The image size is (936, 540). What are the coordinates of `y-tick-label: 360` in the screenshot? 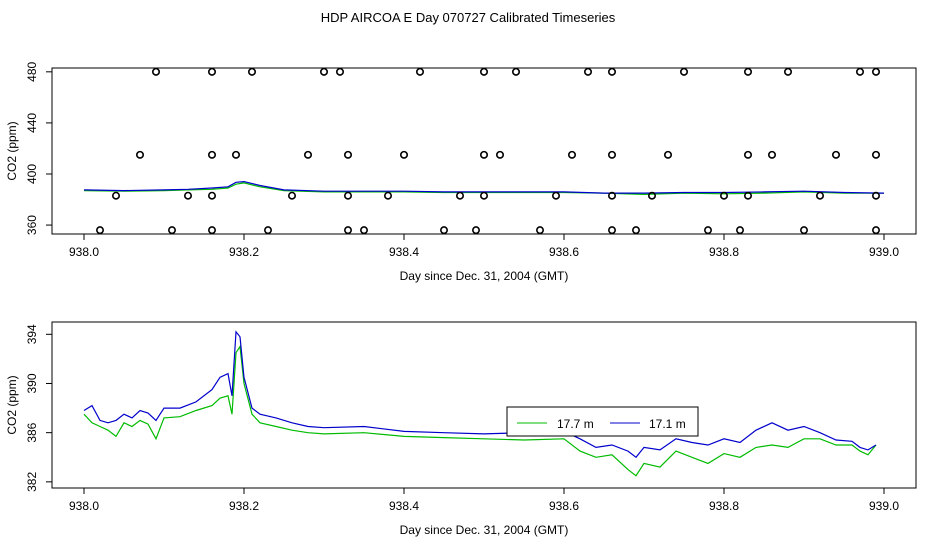 It's located at (32, 225).